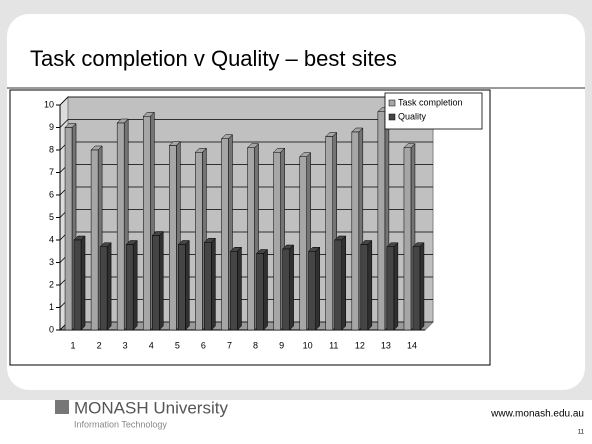  I want to click on y-tick-label: 3, so click(51, 262).